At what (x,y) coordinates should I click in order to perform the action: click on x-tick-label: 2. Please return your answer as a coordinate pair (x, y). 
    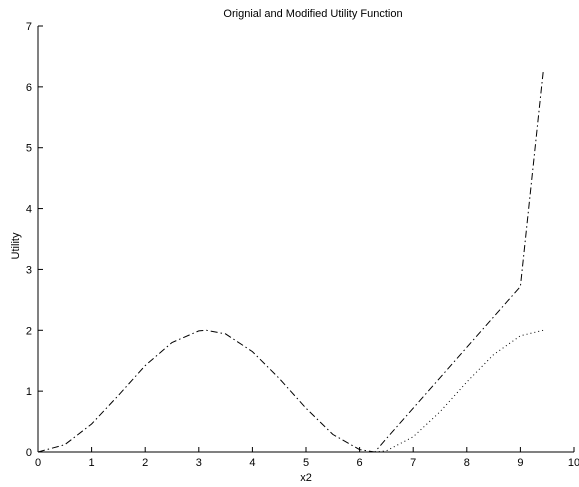
    Looking at the image, I should click on (145, 463).